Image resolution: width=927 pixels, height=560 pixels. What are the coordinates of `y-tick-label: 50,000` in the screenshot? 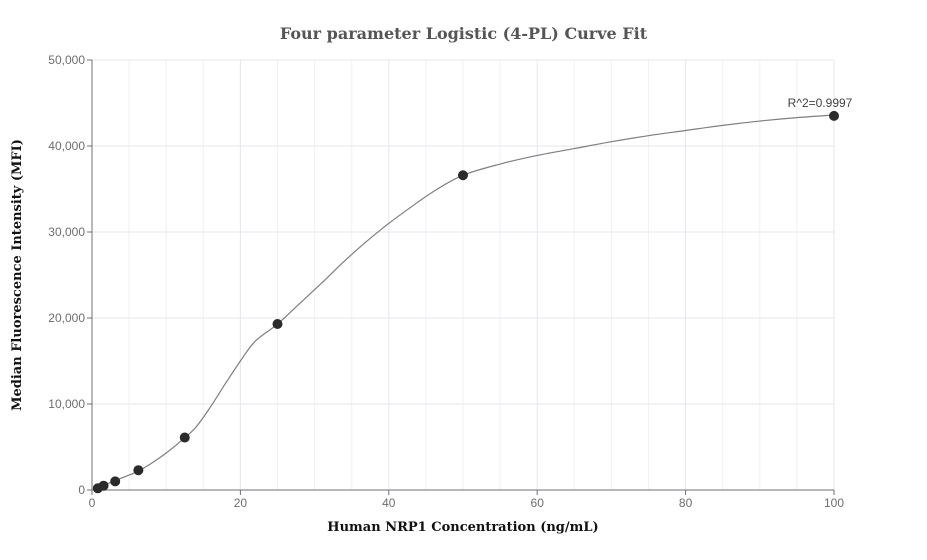 It's located at (66, 60).